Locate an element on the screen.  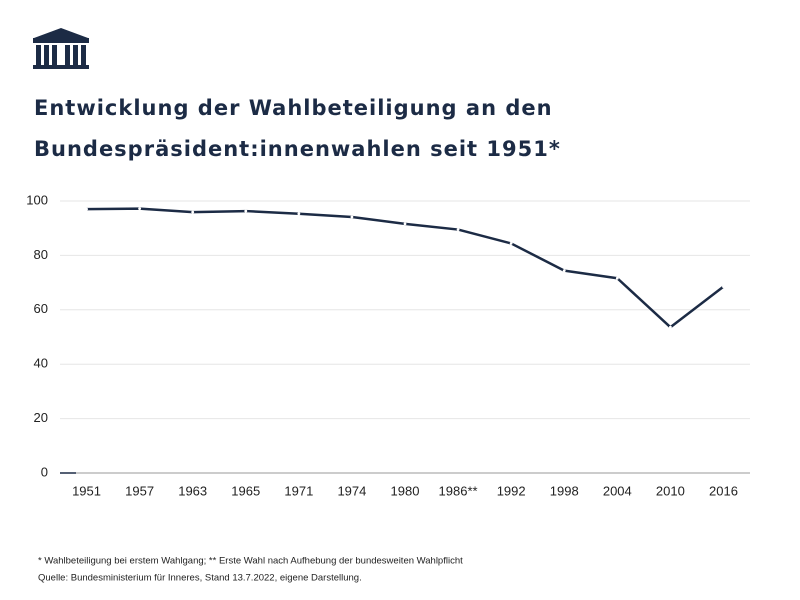
y-tick-label: 80 is located at coordinates (41, 254).